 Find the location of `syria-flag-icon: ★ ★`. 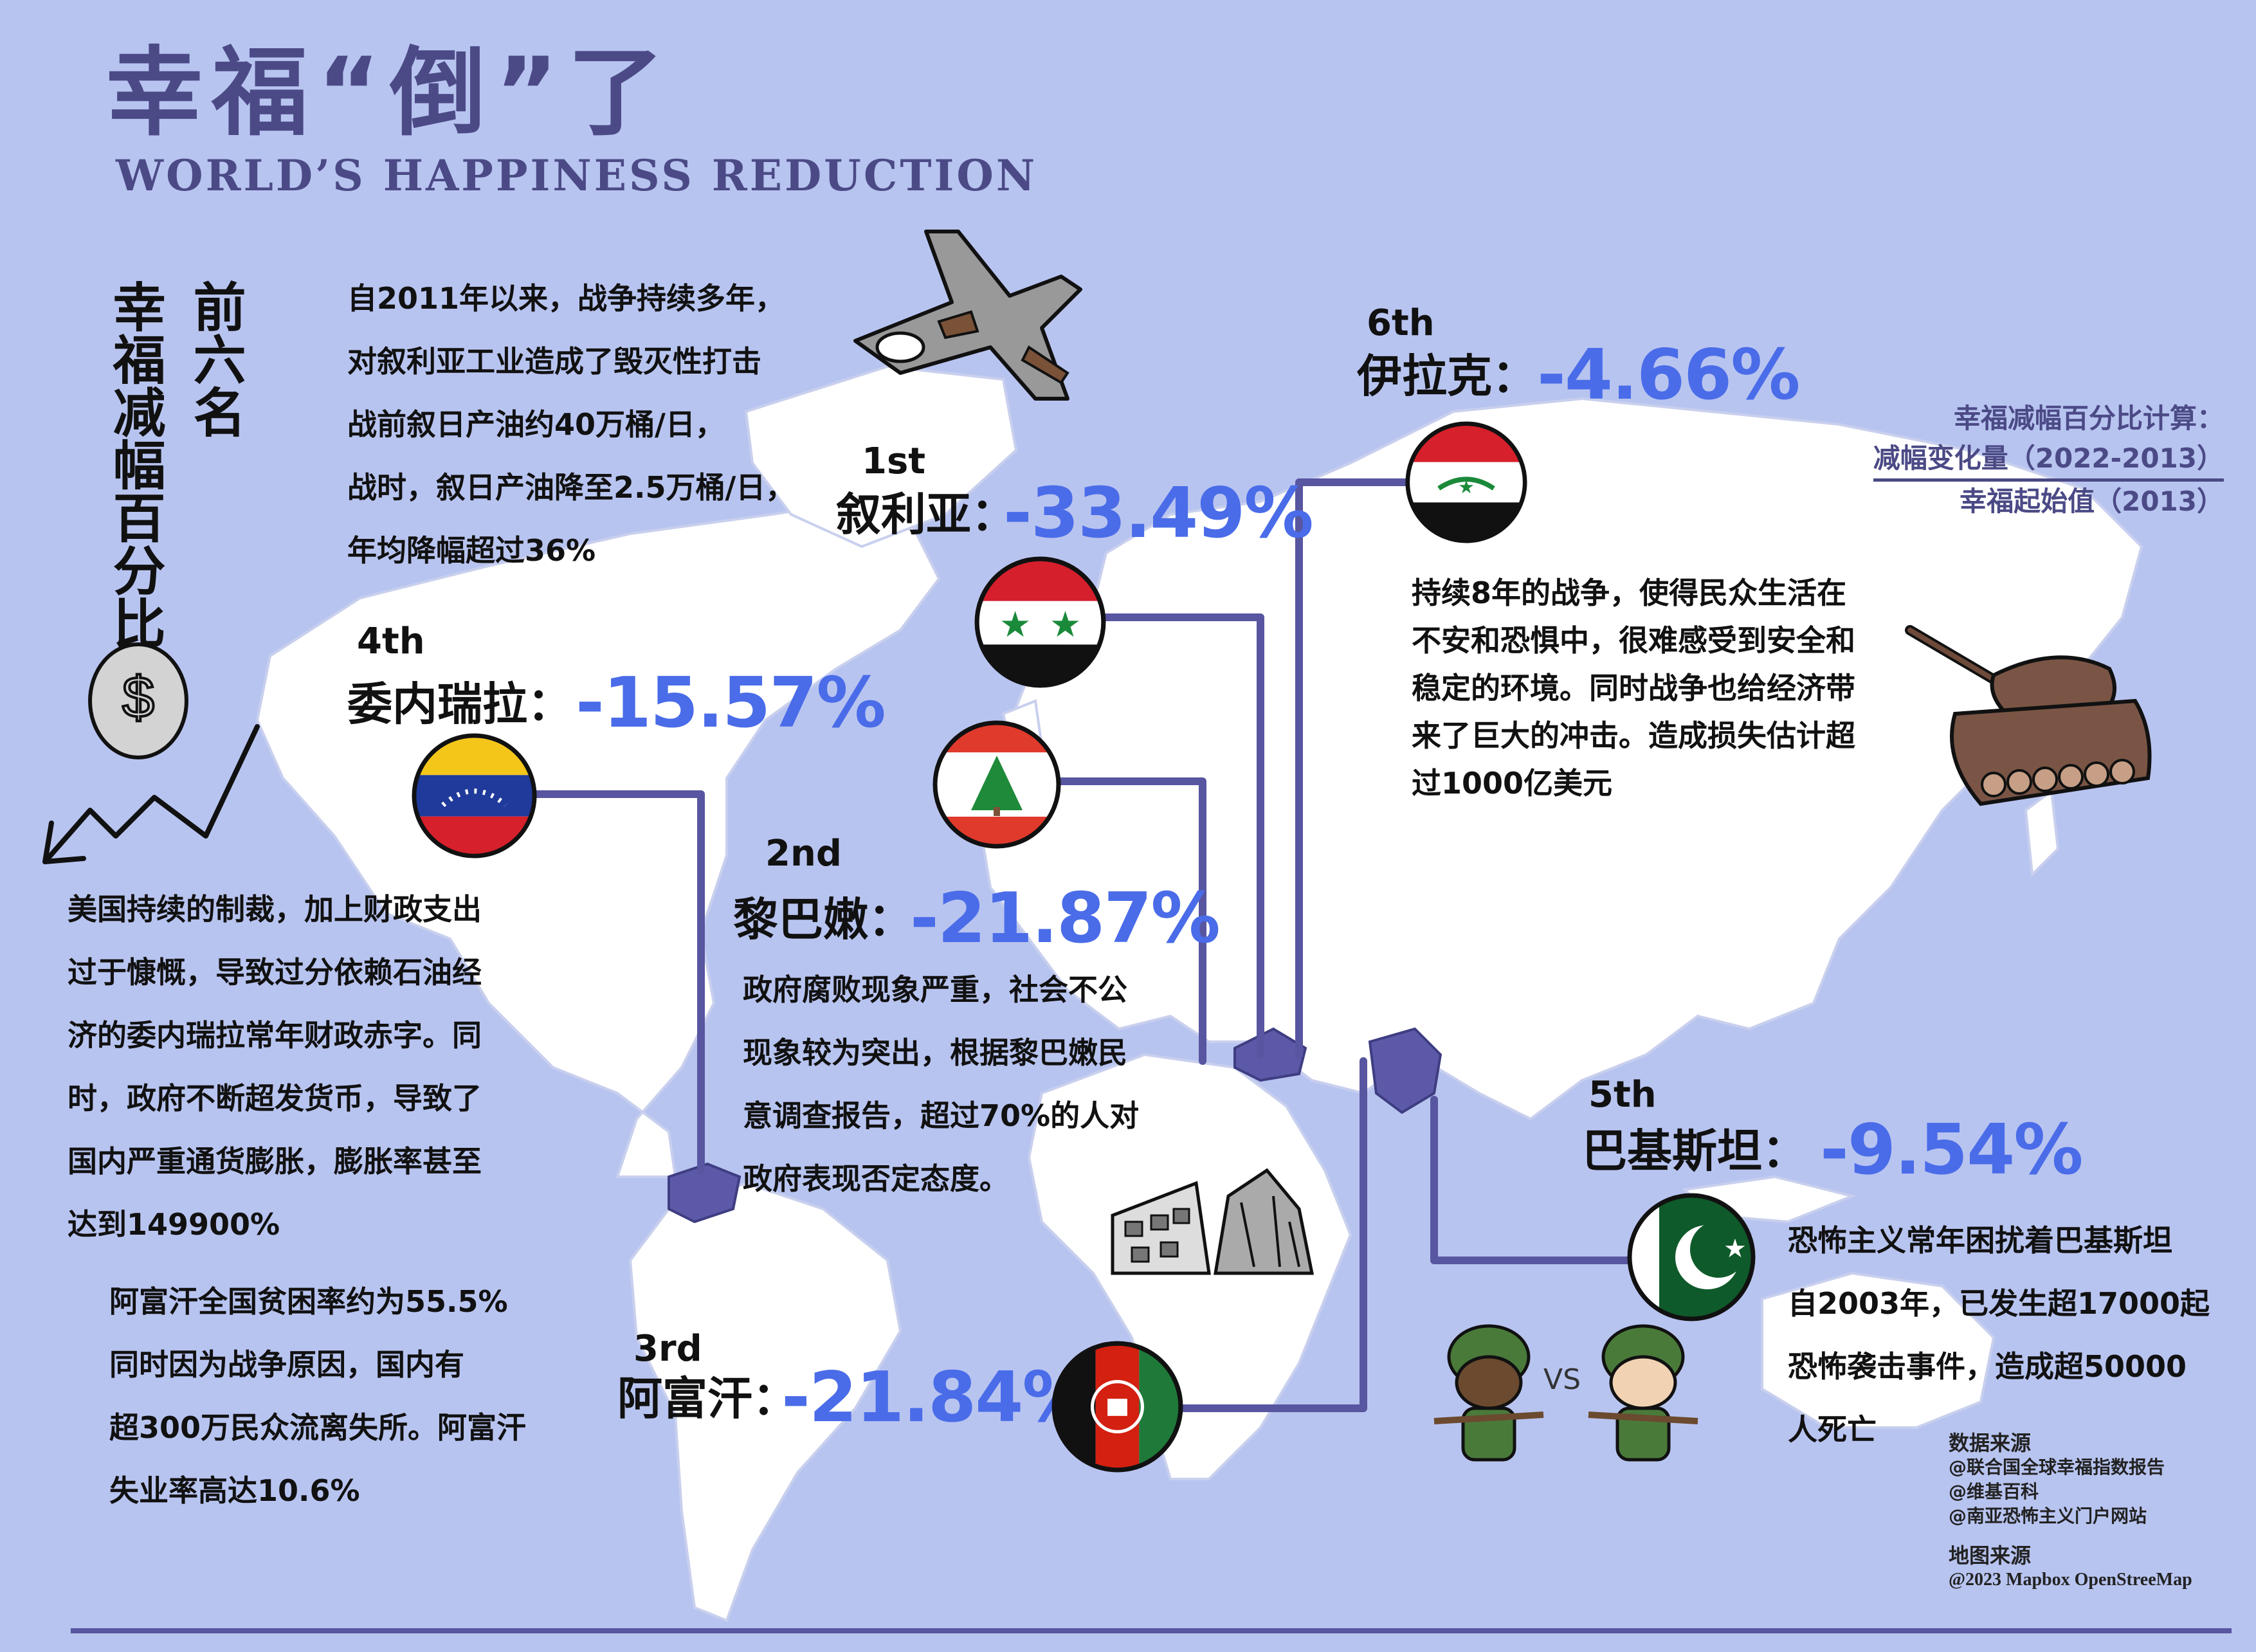

syria-flag-icon: ★ ★ is located at coordinates (1040, 622).